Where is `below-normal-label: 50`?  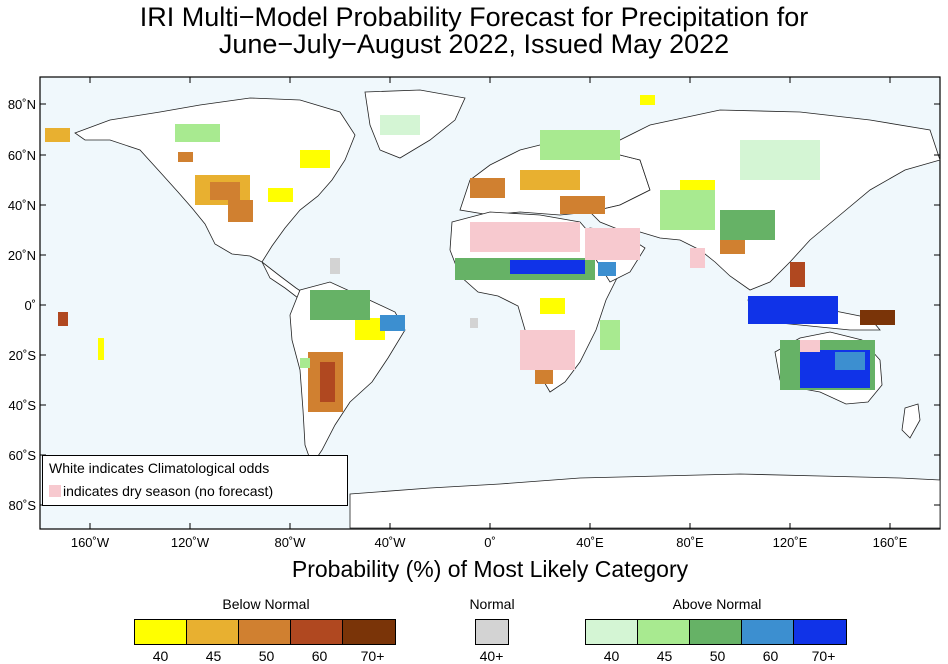
below-normal-label: 50 is located at coordinates (266, 656).